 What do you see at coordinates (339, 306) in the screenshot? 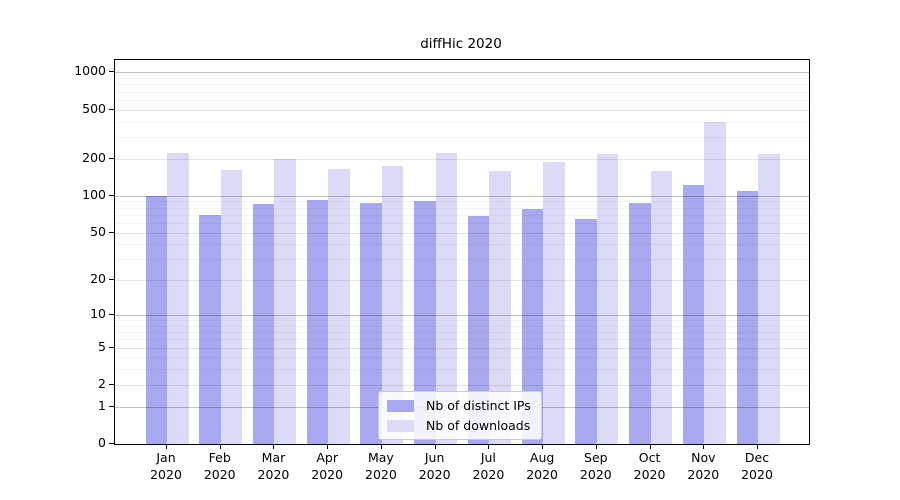
I see `bar-downloads-apr` at bounding box center [339, 306].